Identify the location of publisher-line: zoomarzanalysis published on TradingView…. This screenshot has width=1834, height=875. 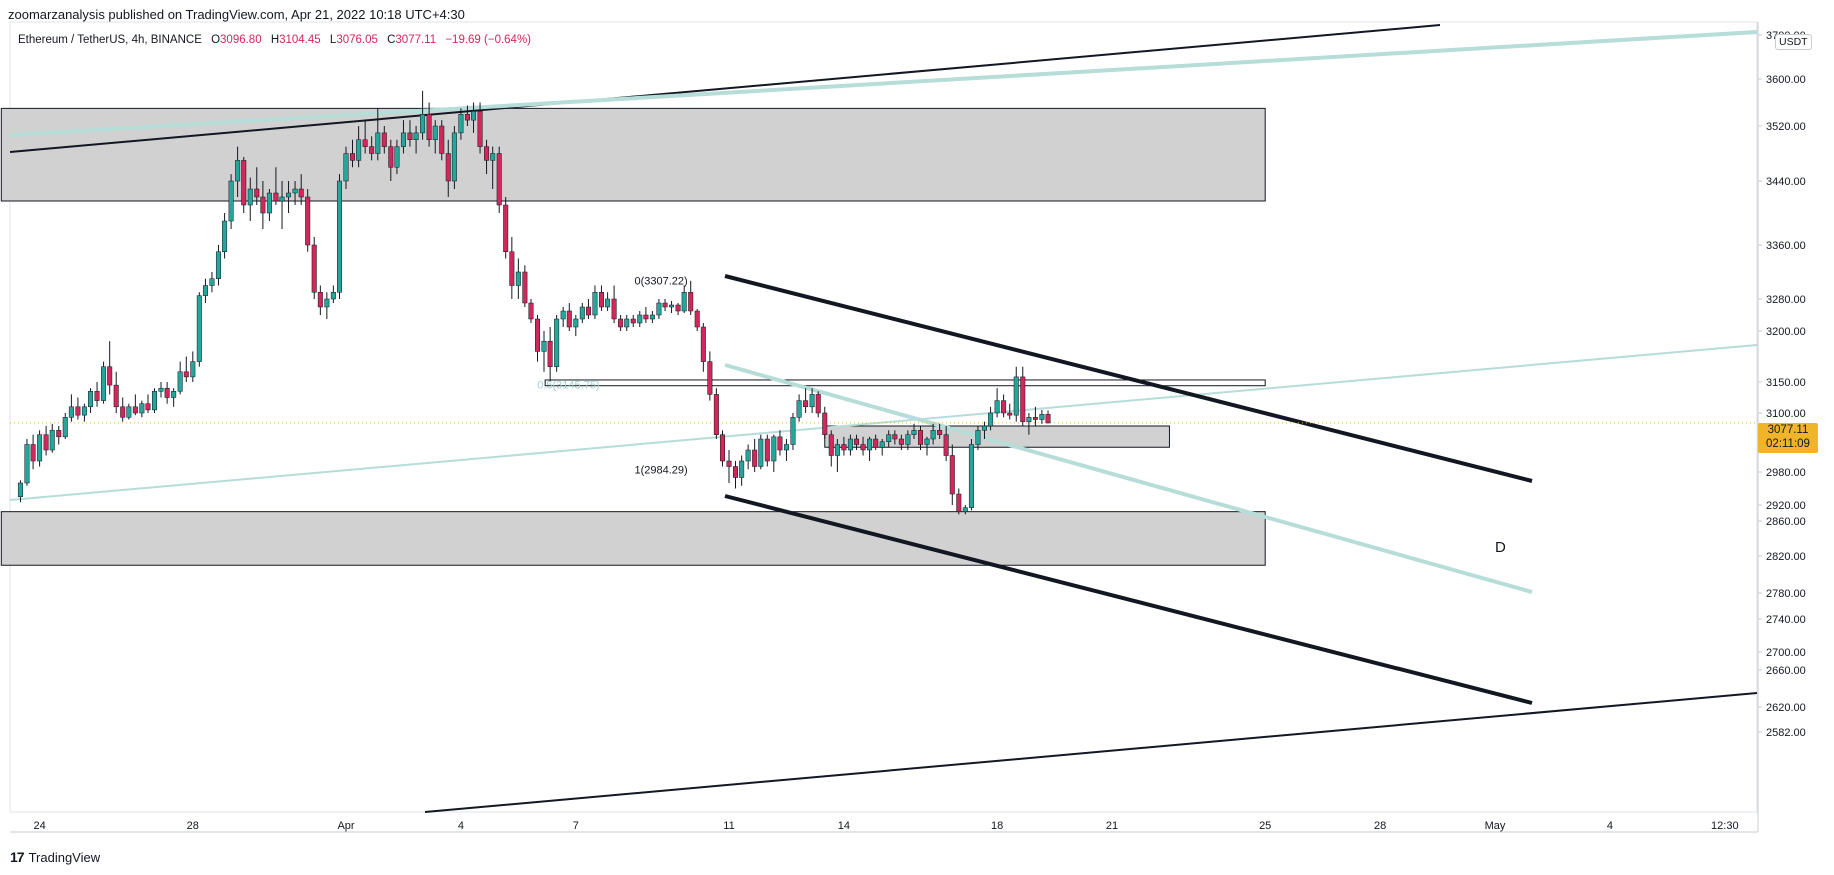
(236, 14).